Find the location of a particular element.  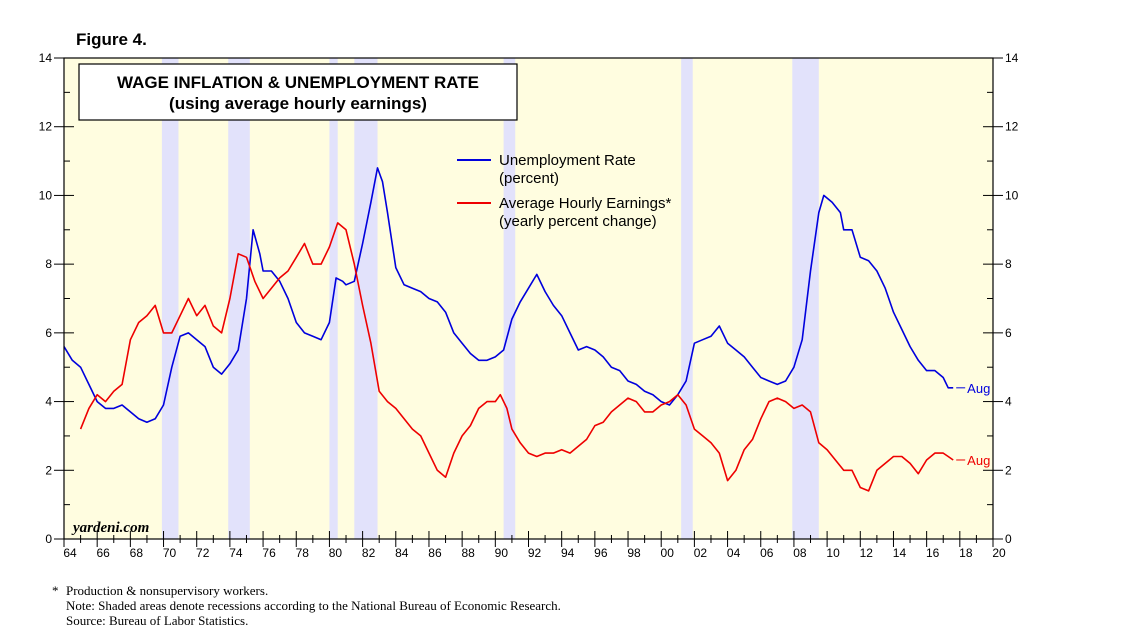

y-tick-label-right: 6 is located at coordinates (1008, 333).